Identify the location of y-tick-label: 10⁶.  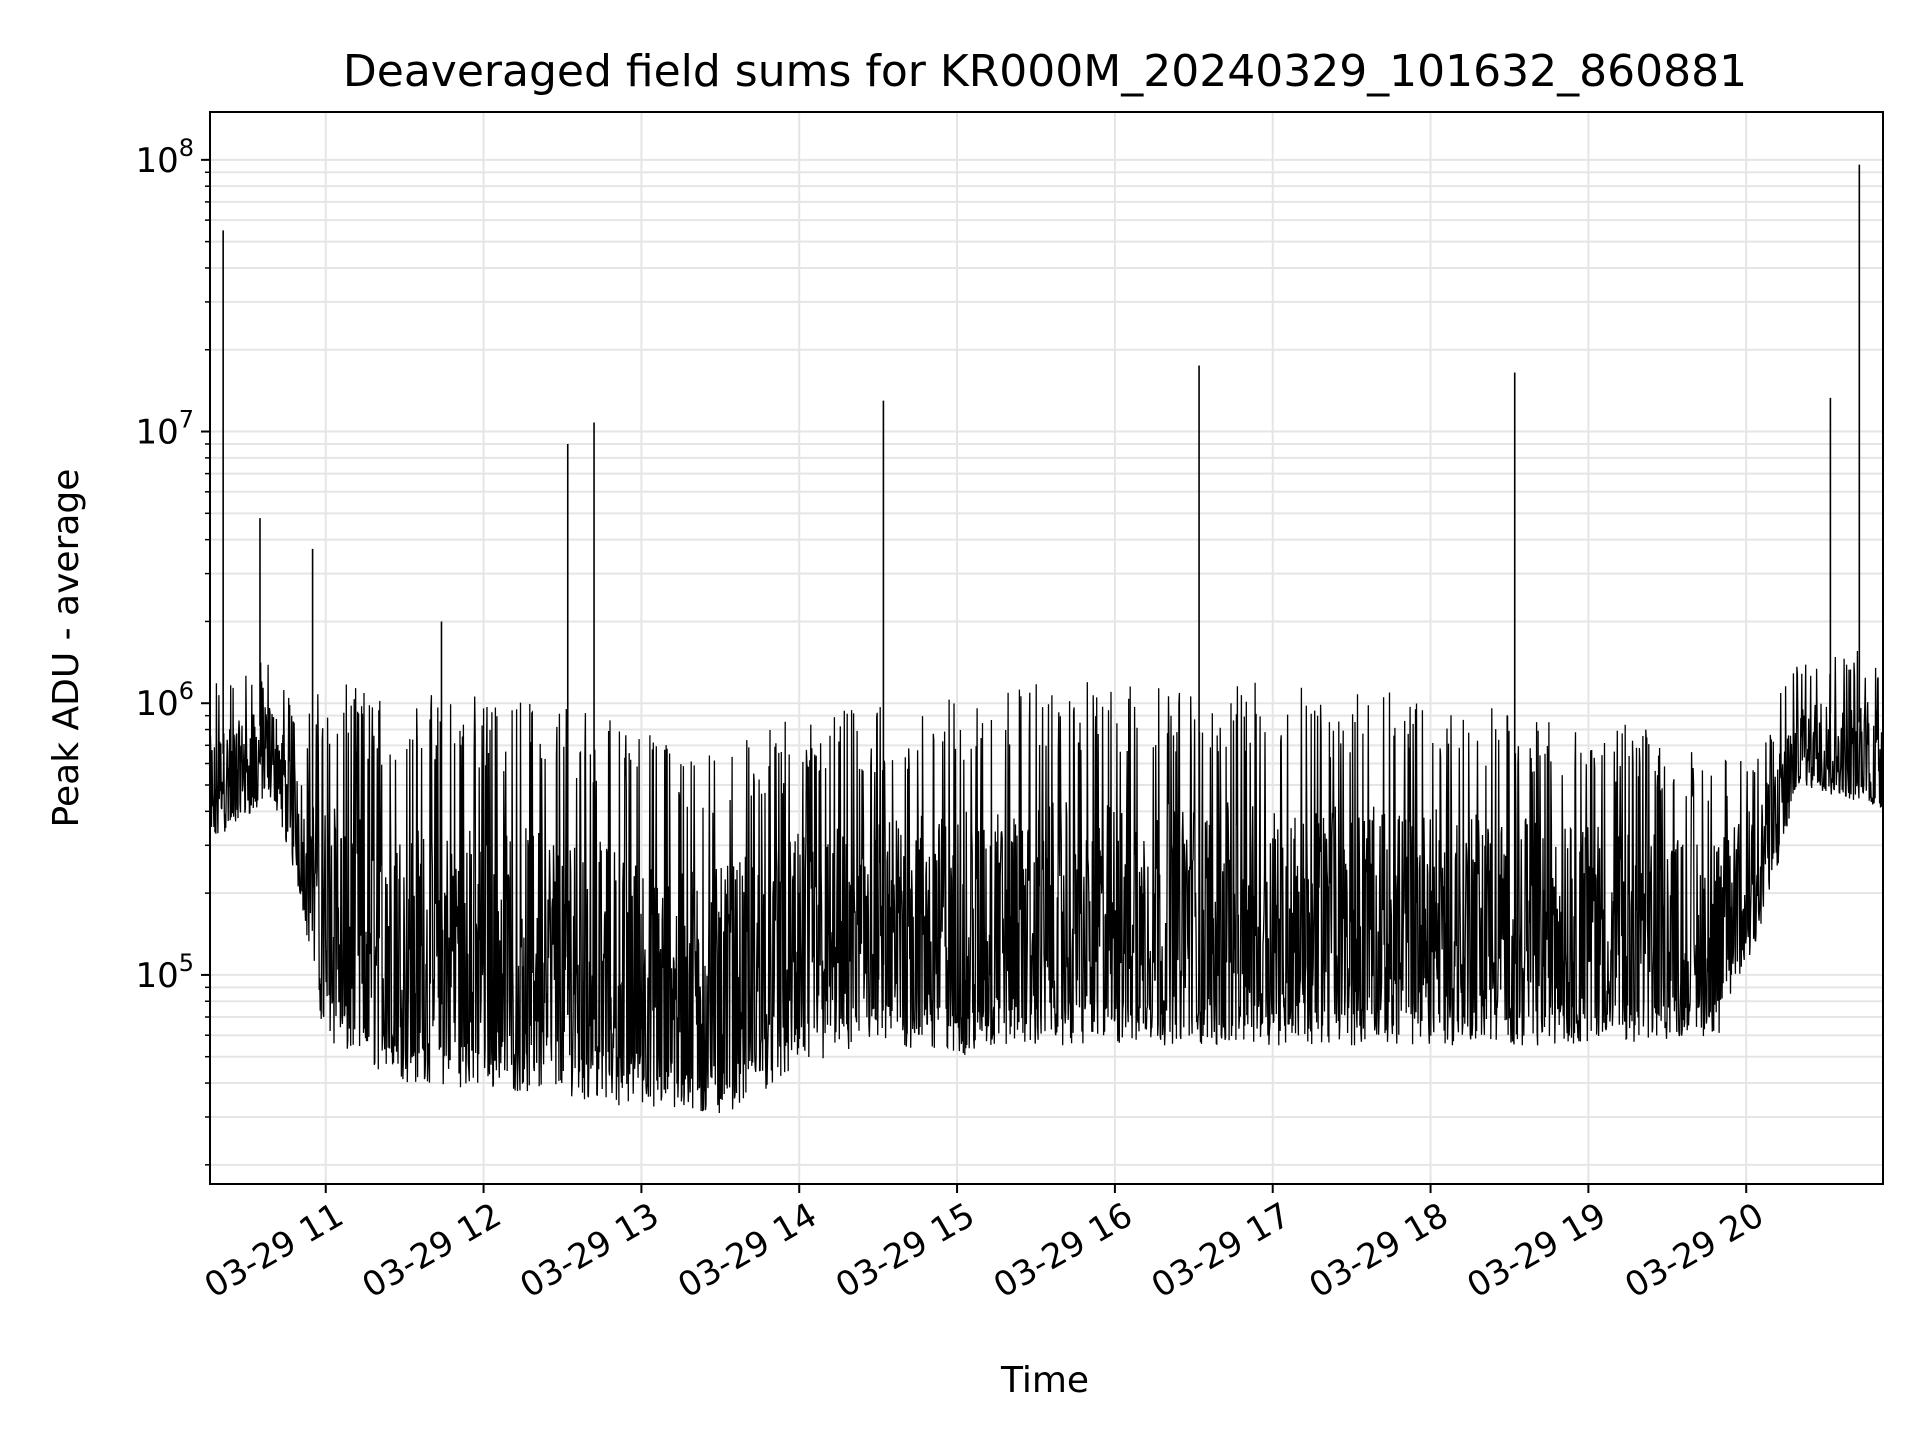
(164, 700).